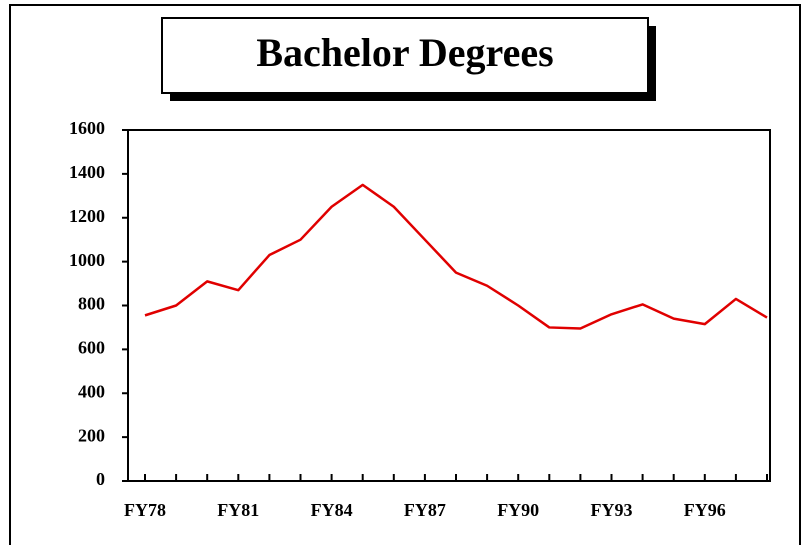 The image size is (803, 545). Describe the element at coordinates (705, 510) in the screenshot. I see `x-tick-label: FY96` at that location.